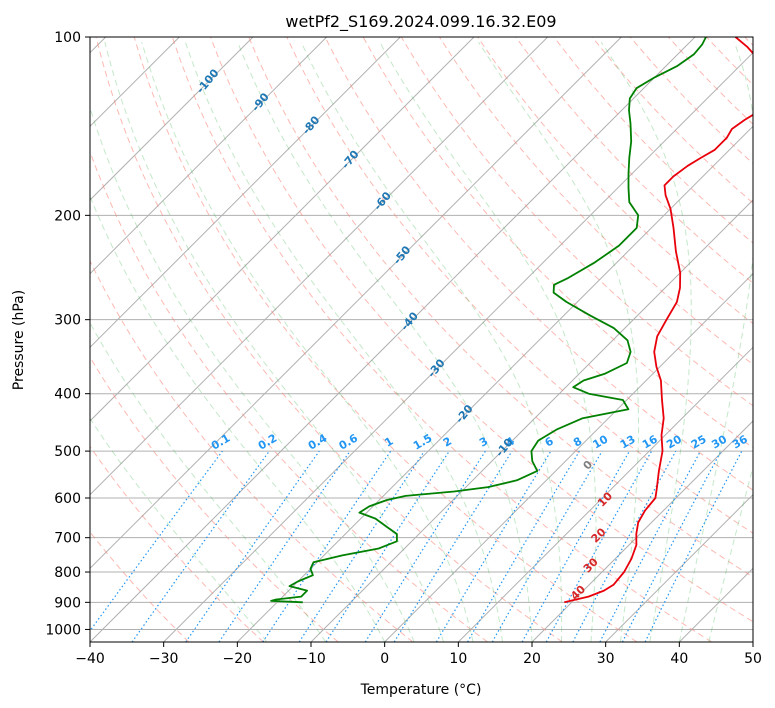 The image size is (775, 708). I want to click on moist-adiabat-label: 20, so click(599, 535).